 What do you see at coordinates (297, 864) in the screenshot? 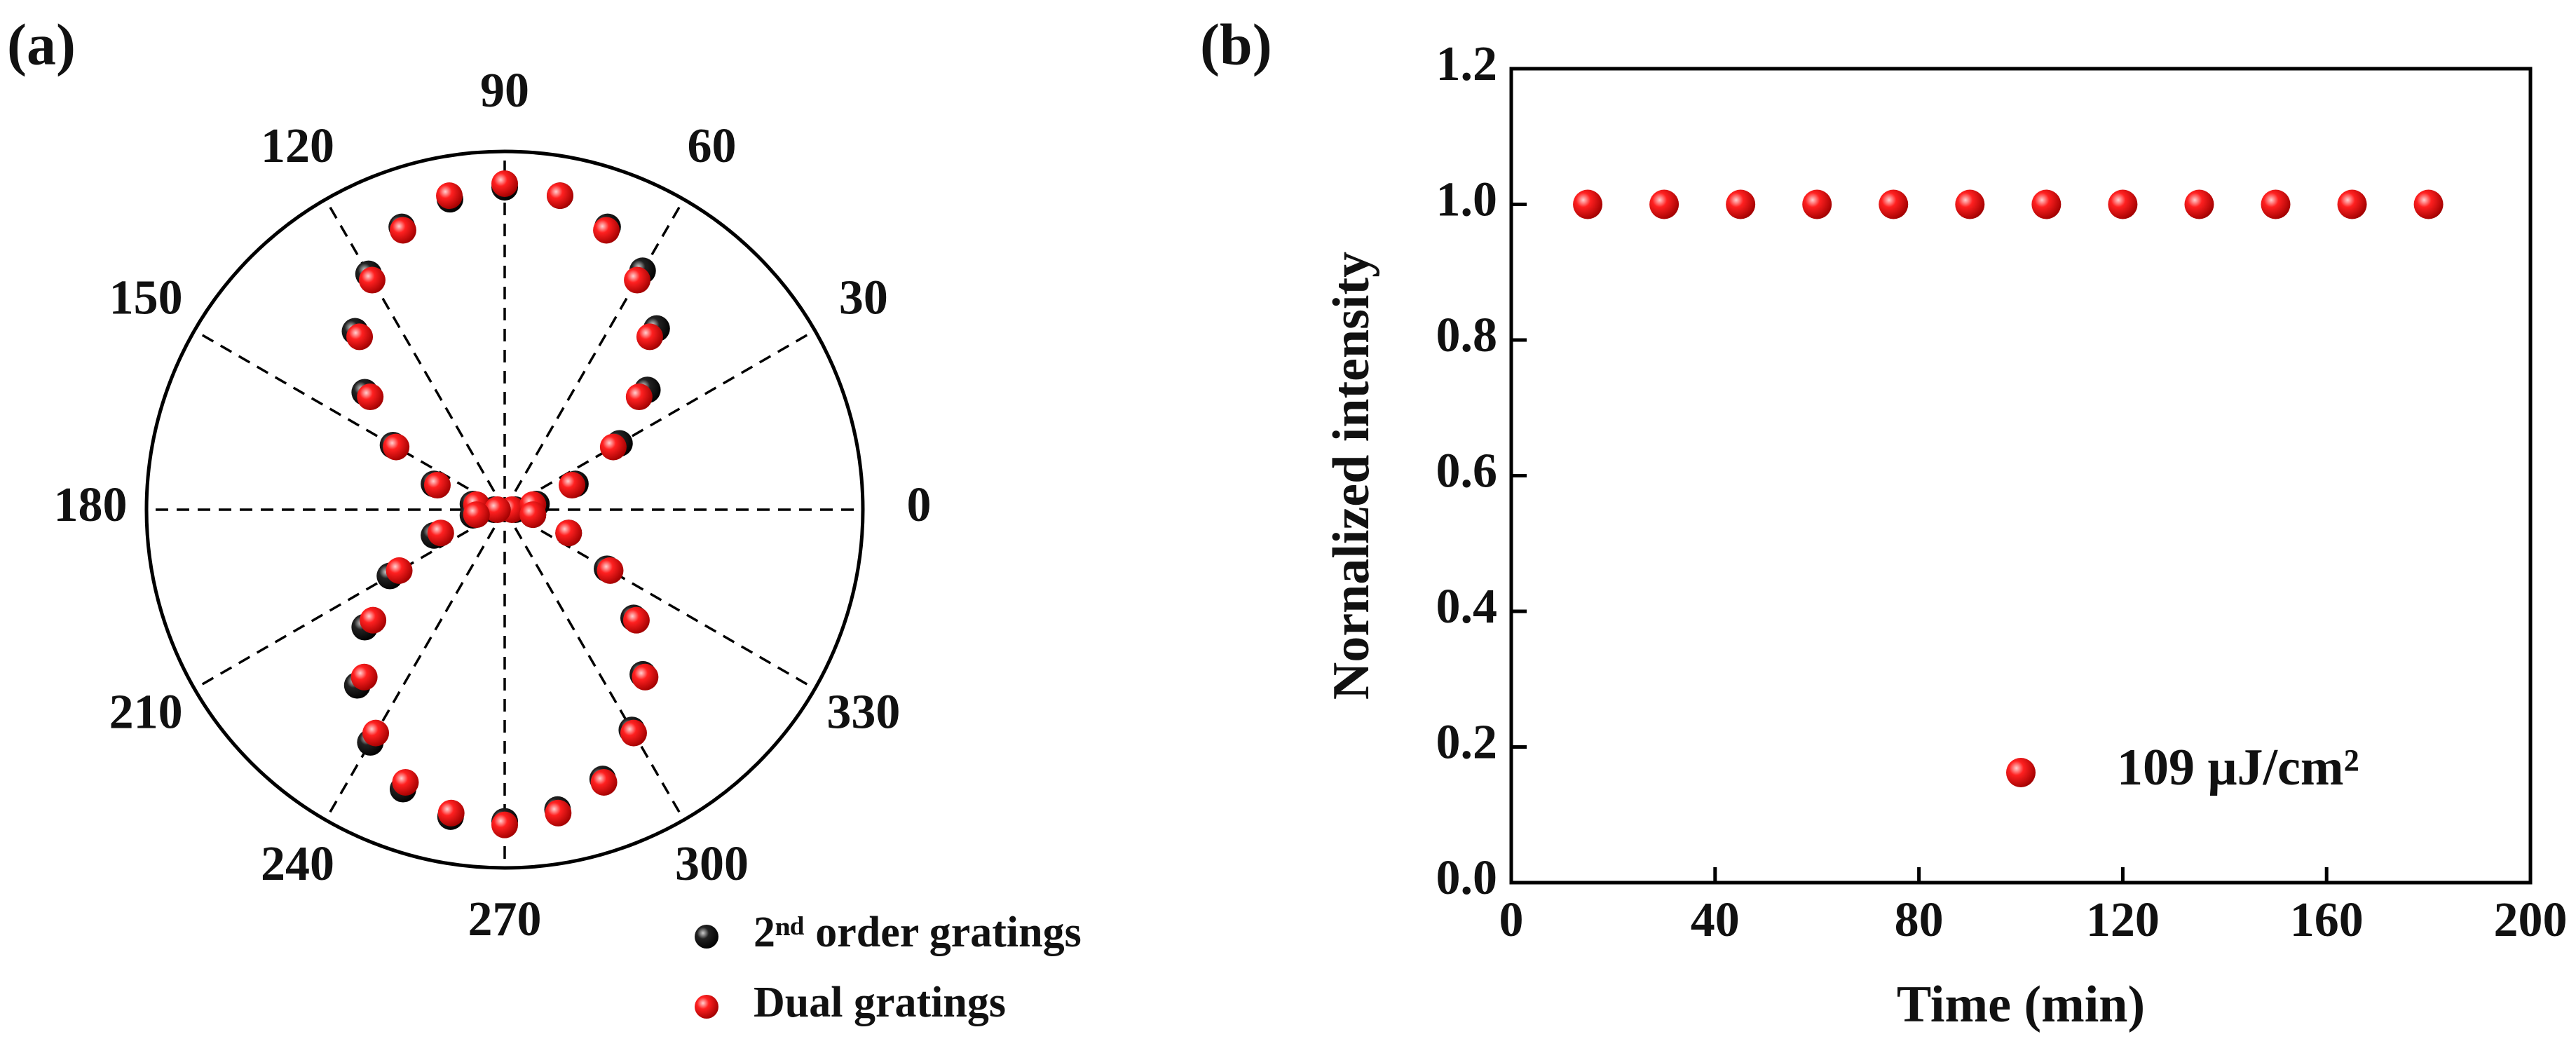
I see `theta-tick-label: 240` at bounding box center [297, 864].